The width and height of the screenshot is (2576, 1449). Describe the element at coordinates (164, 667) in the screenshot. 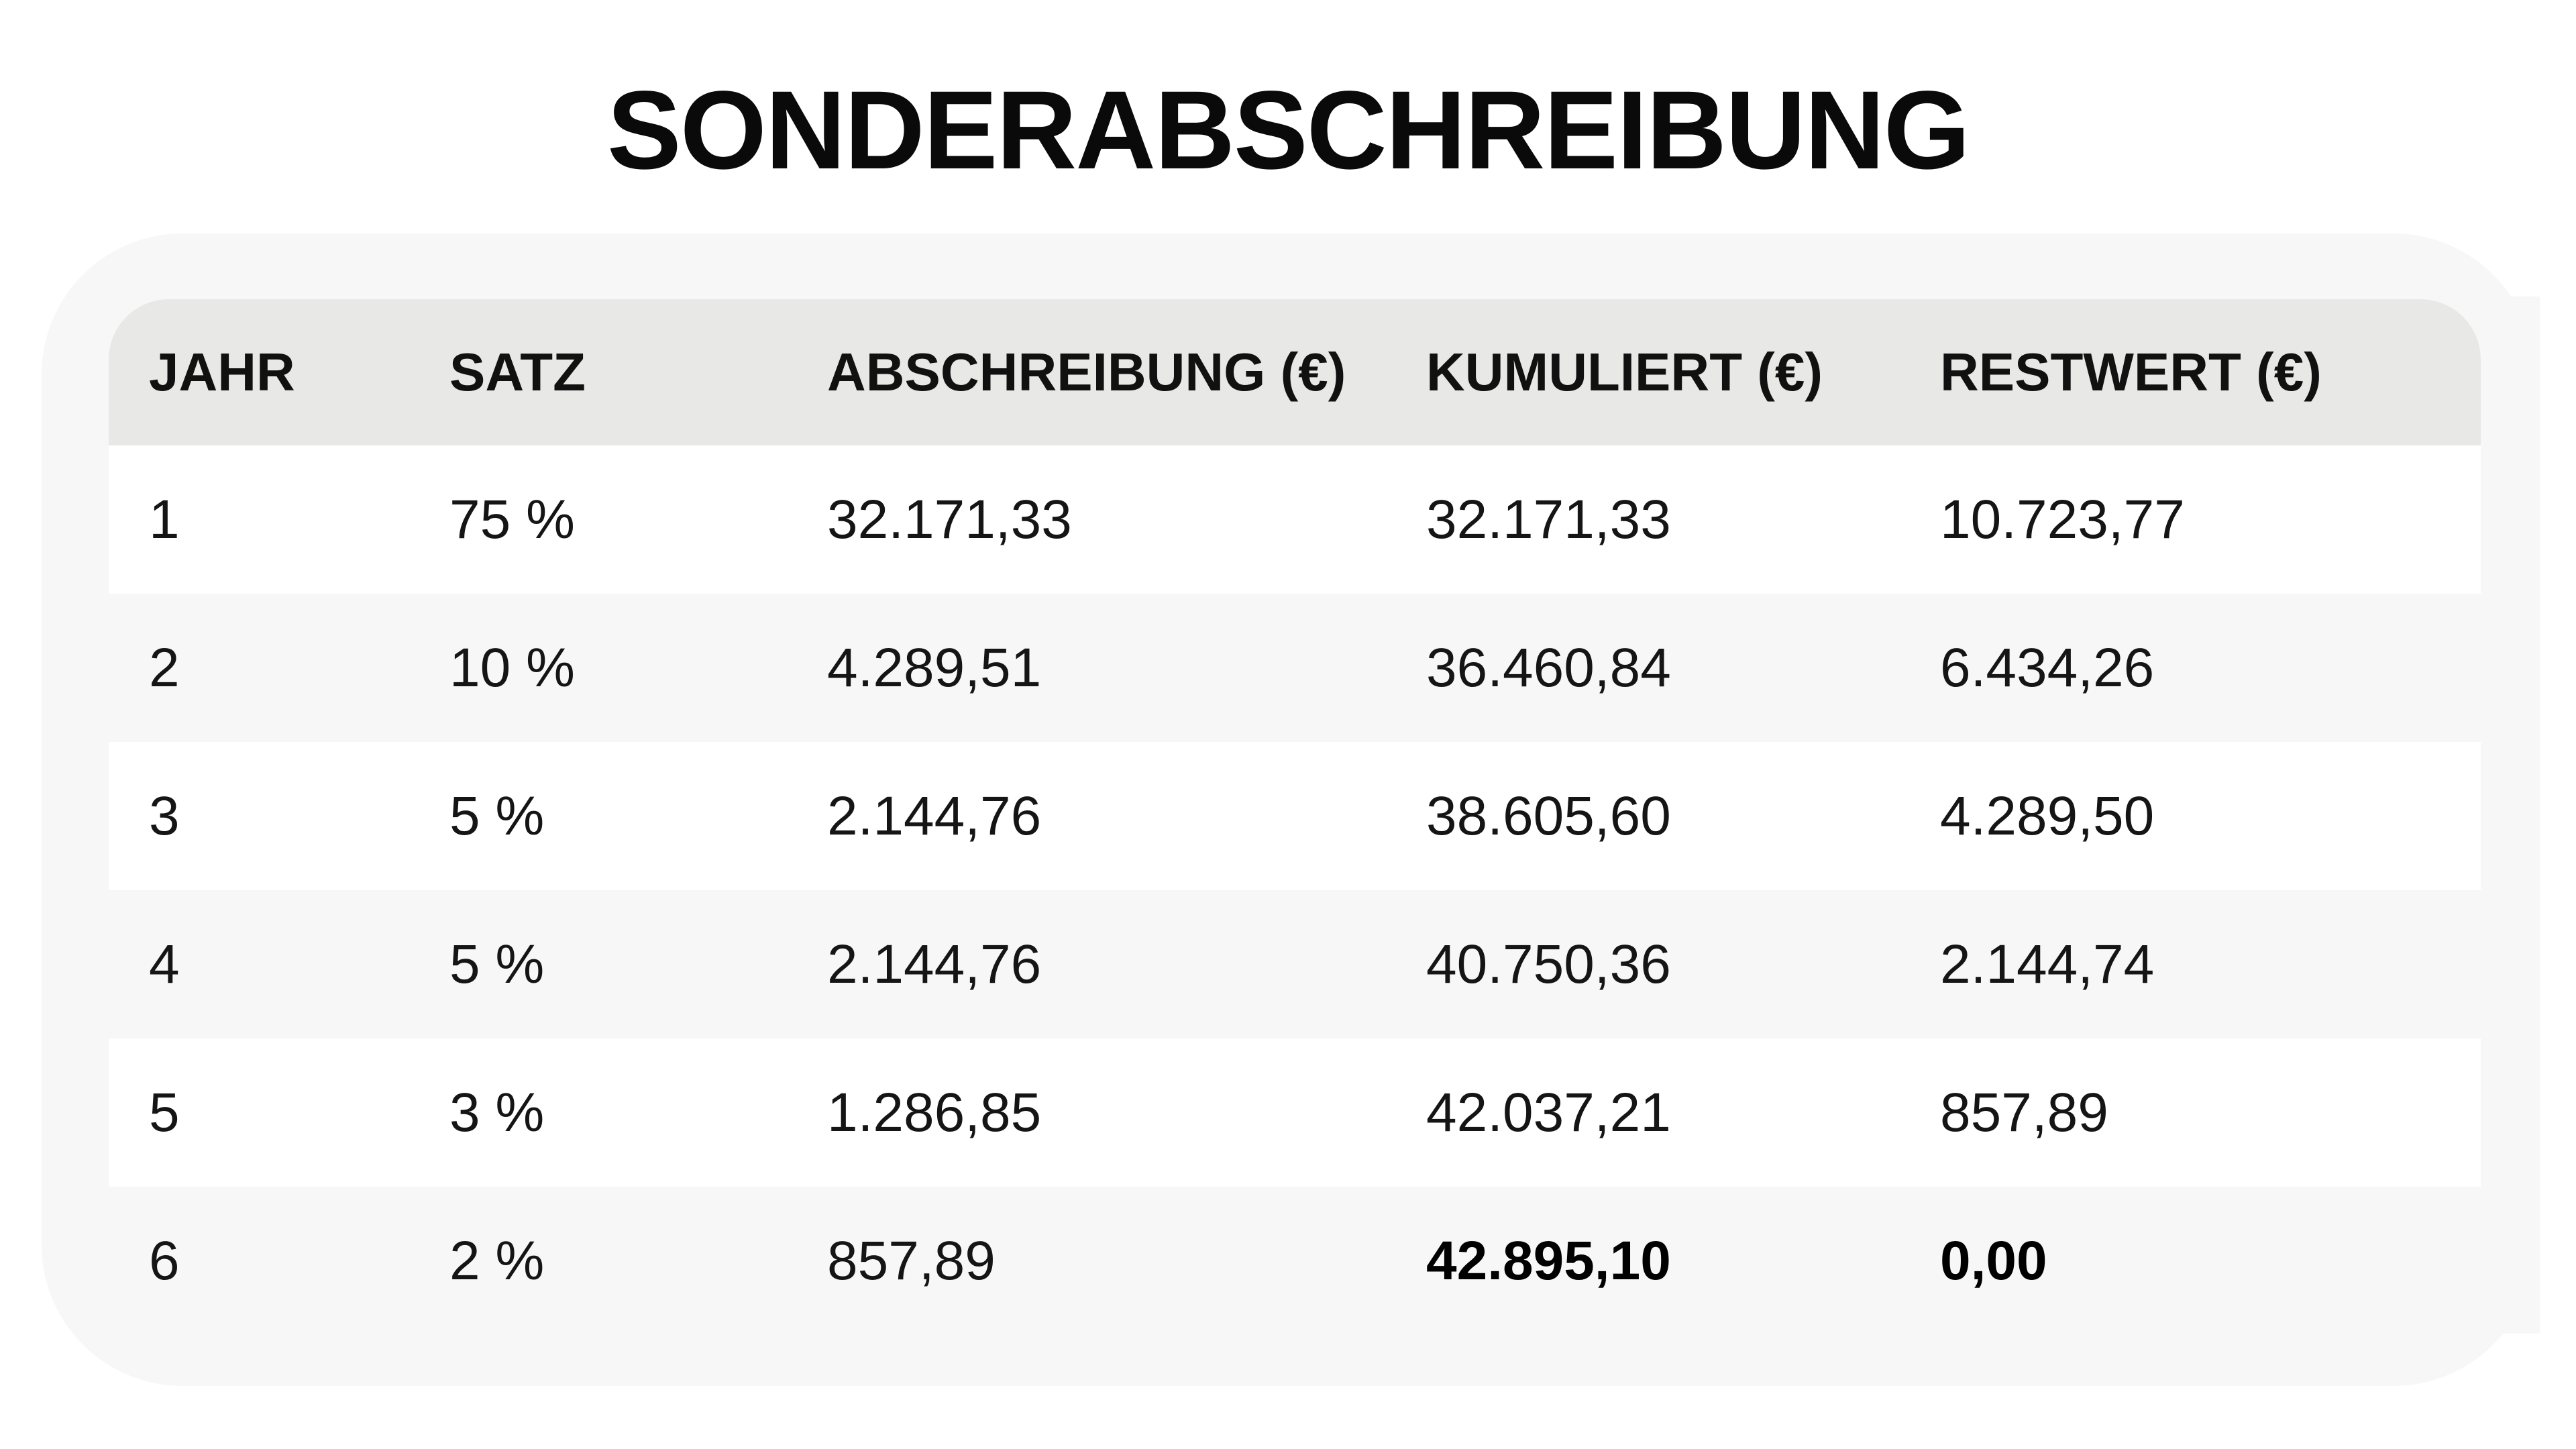

I see `cell-year: 2` at that location.